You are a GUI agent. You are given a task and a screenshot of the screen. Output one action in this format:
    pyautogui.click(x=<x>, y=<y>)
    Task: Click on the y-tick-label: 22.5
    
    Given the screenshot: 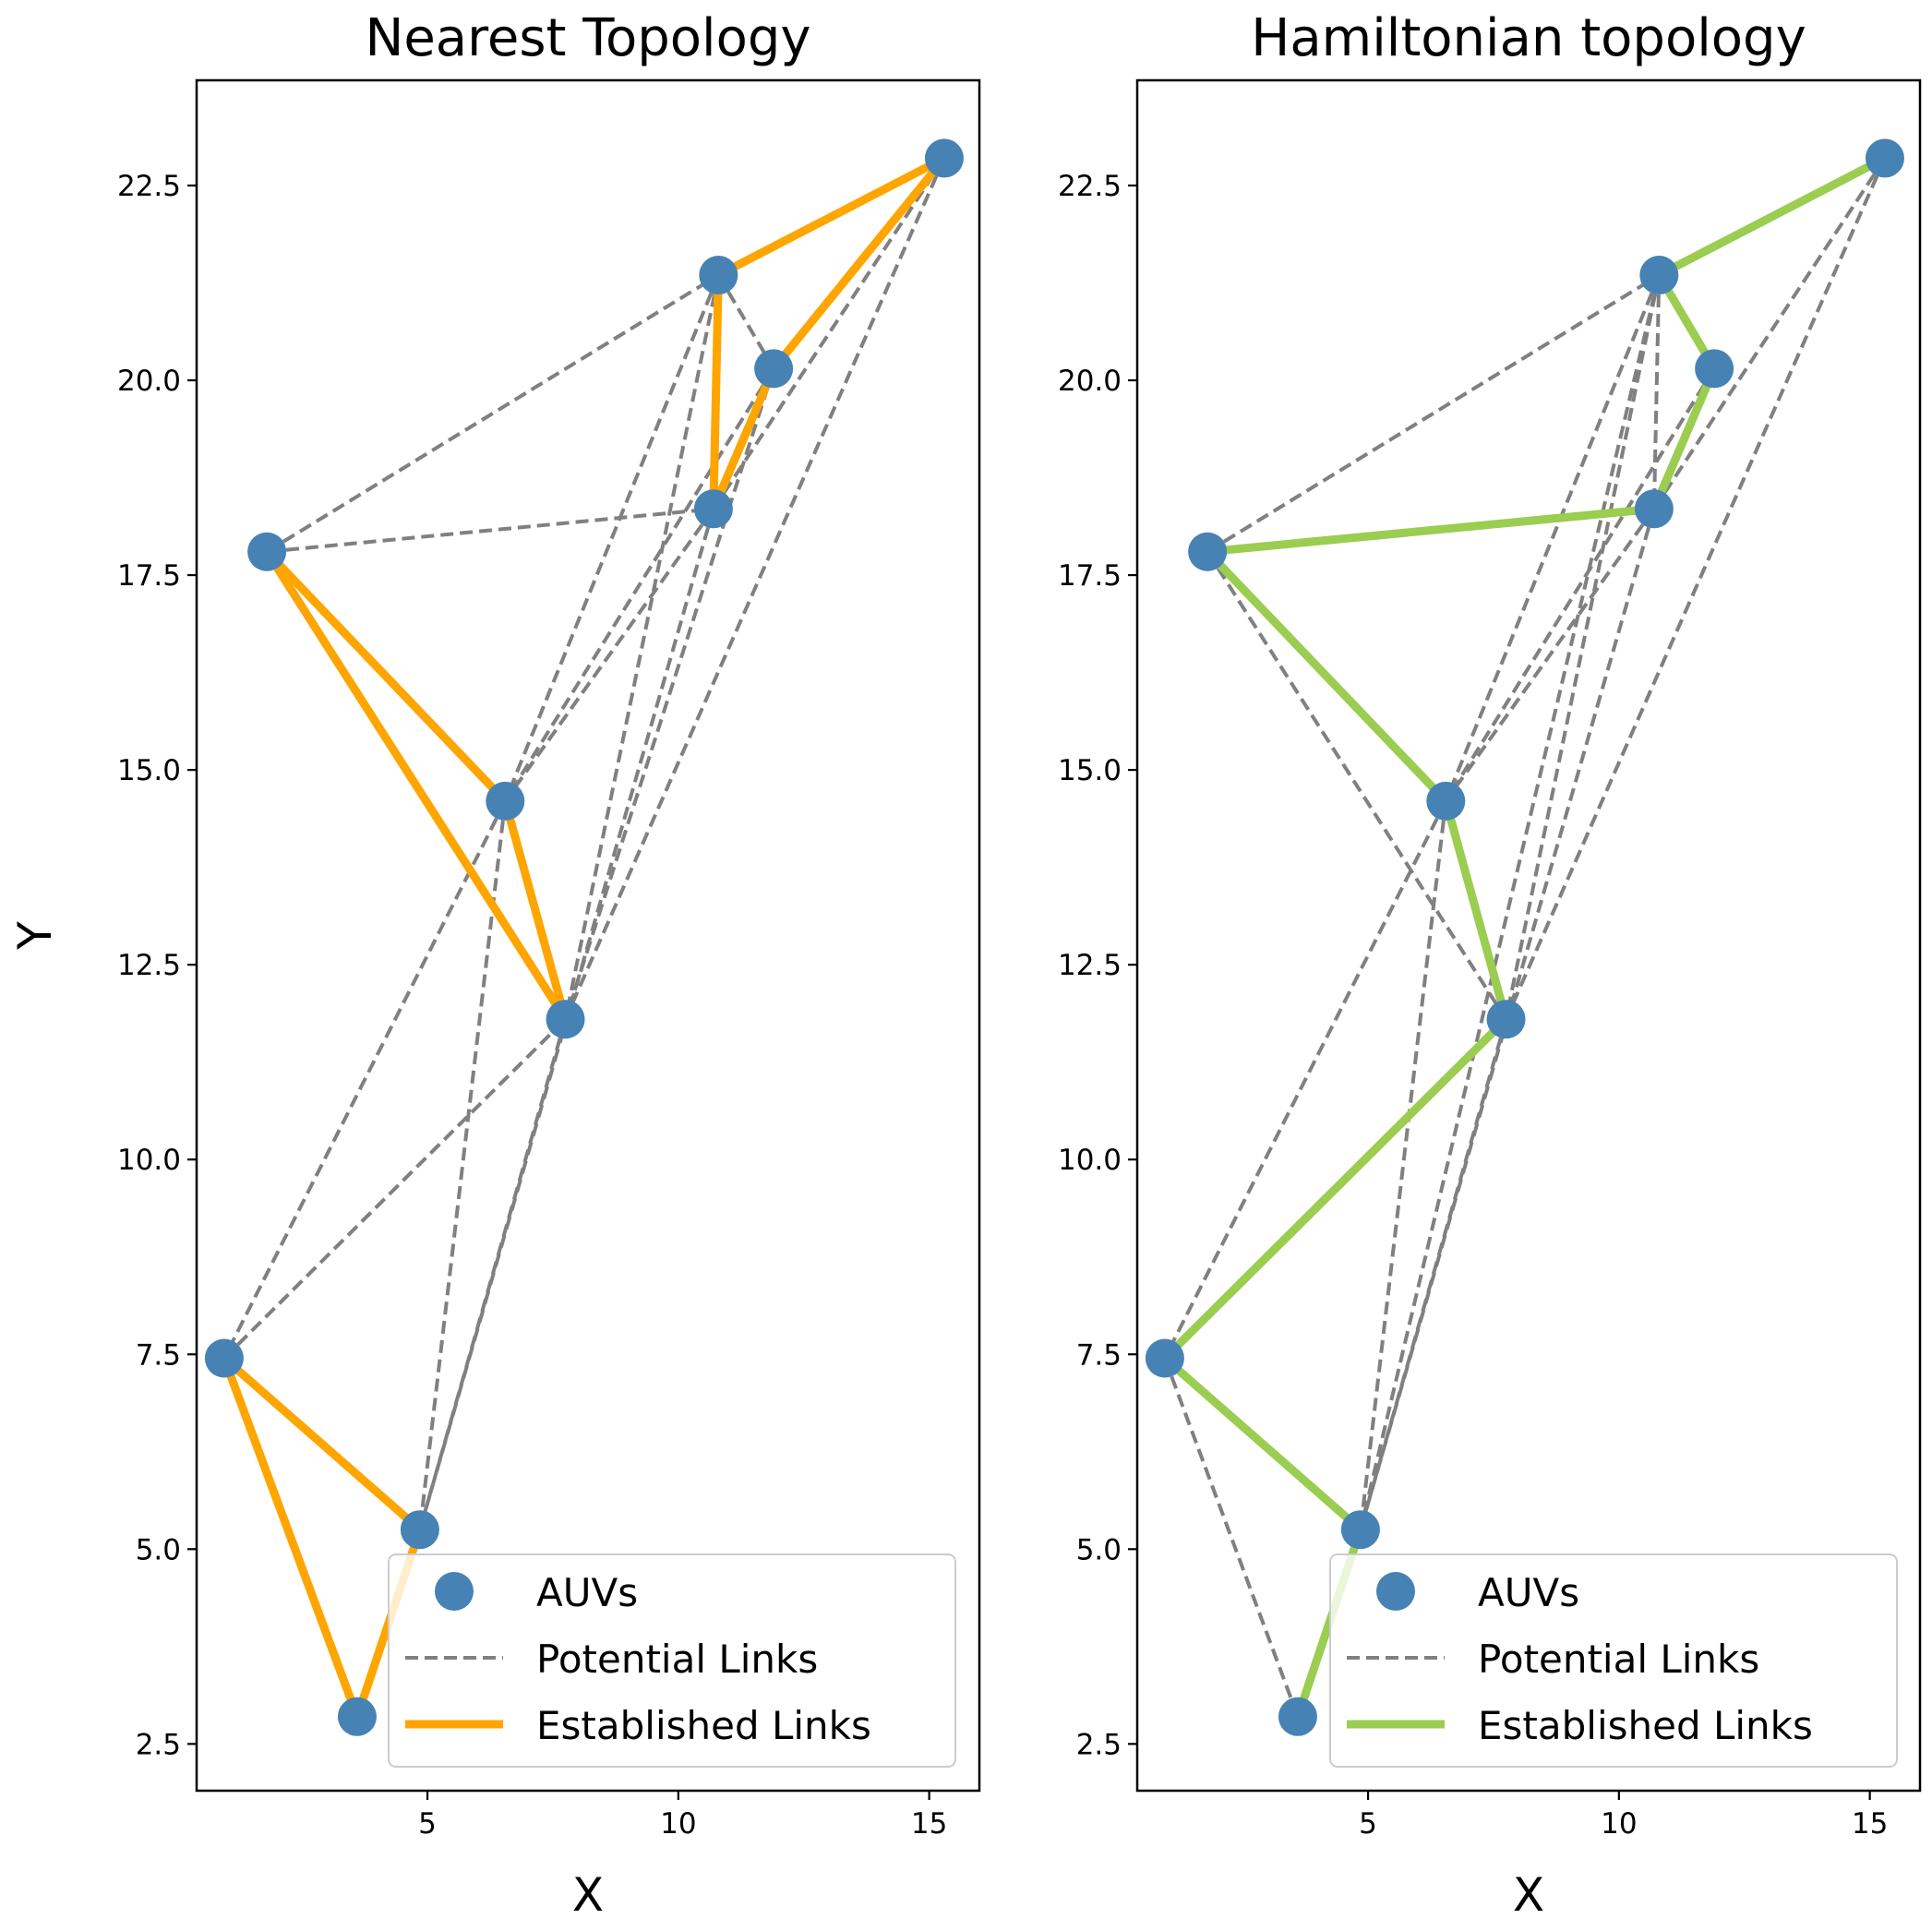 What is the action you would take?
    pyautogui.click(x=149, y=186)
    